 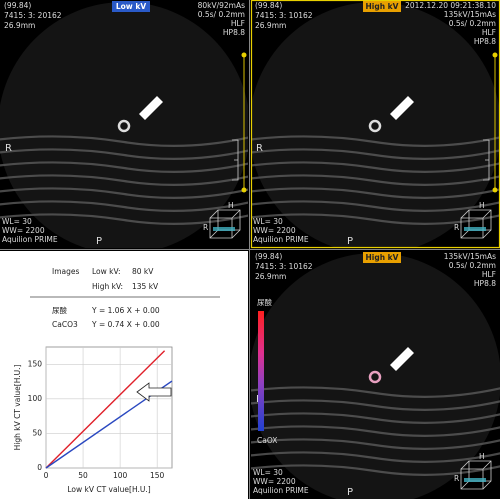 What do you see at coordinates (450, 5) in the screenshot?
I see `overlay-text: 2012.12.20 09:21:38.10` at bounding box center [450, 5].